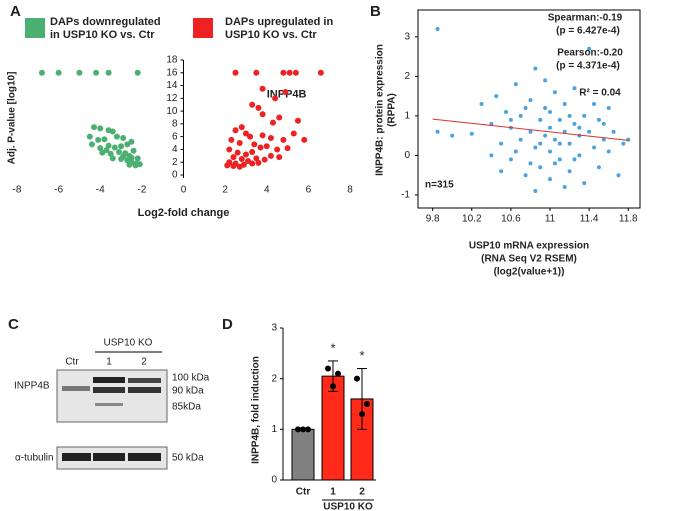 The width and height of the screenshot is (685, 511). Describe the element at coordinates (172, 60) in the screenshot. I see `y-tick-label: 18` at that location.